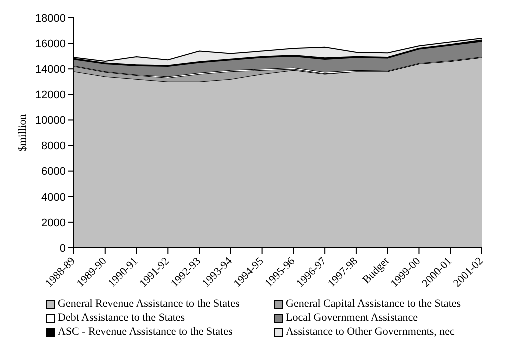 Image resolution: width=510 pixels, height=346 pixels. I want to click on legend-label: Debt Assistance to the States, so click(122, 318).